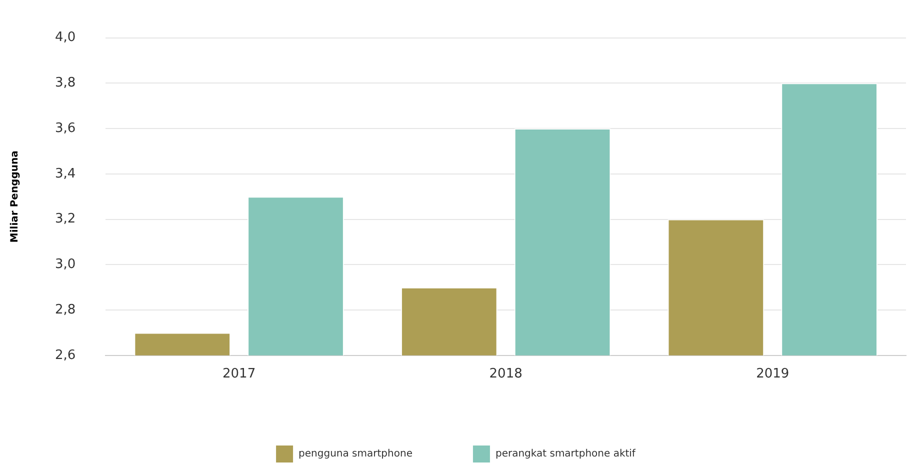 The height and width of the screenshot is (473, 916). I want to click on y-tick-label: 4,0, so click(65, 38).